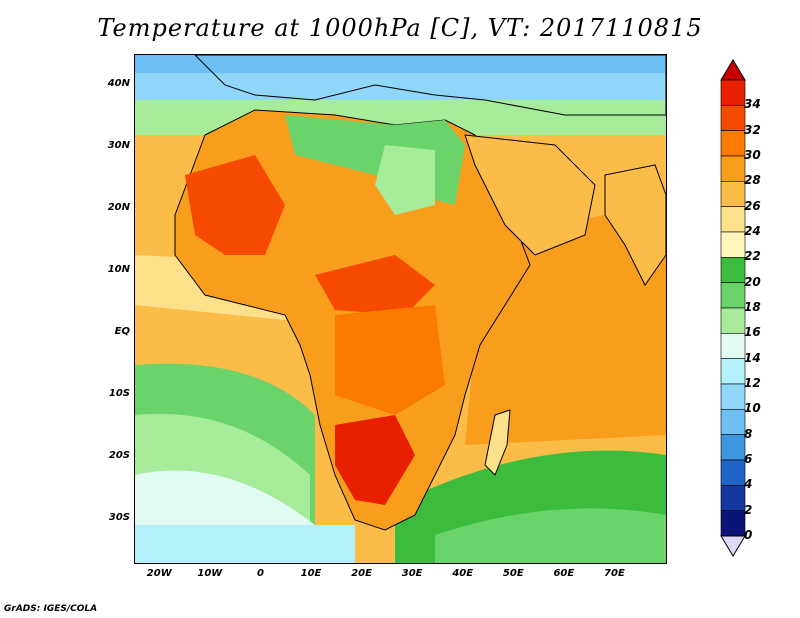 This screenshot has height=618, width=800. I want to click on lat-tick-label: 20N, so click(118, 207).